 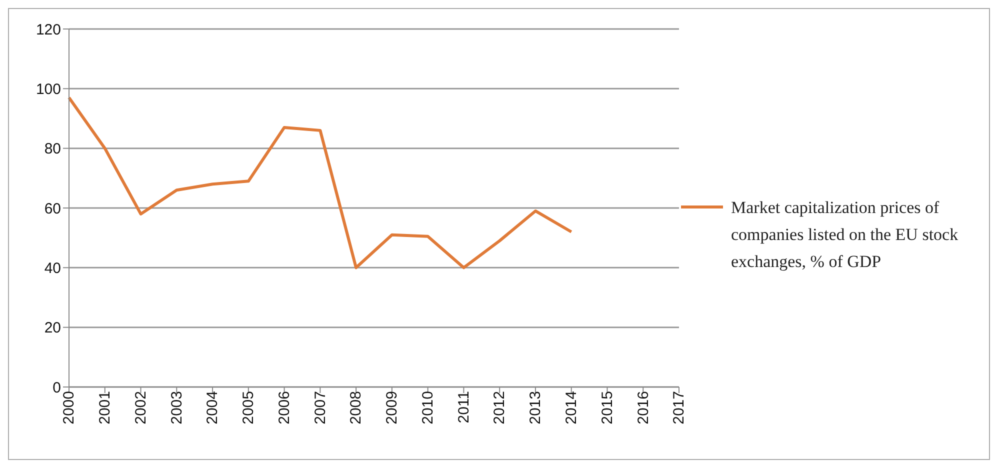 I want to click on x-tick-label: 2000, so click(x=69, y=407).